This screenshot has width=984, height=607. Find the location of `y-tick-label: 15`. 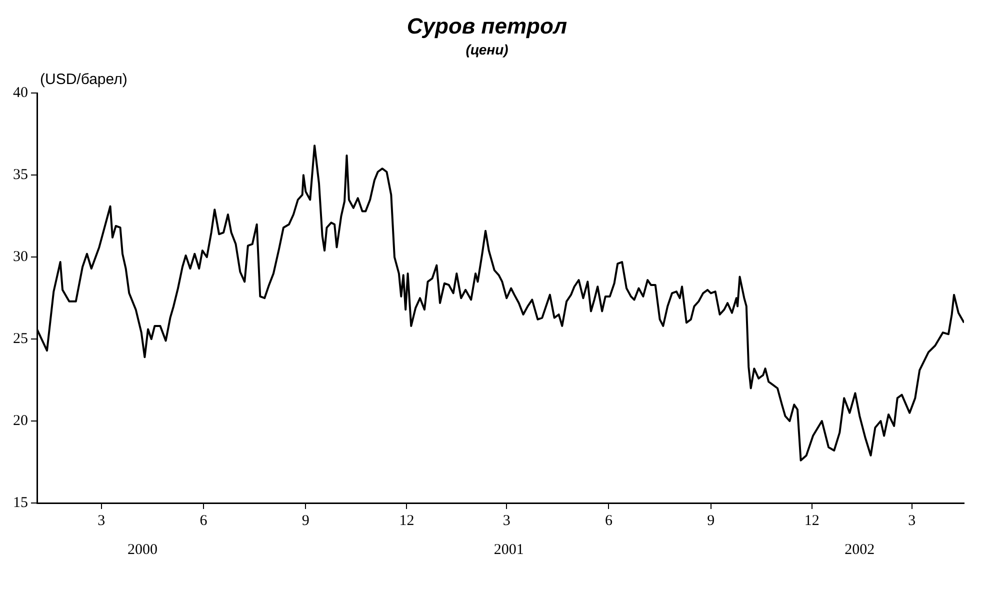

y-tick-label: 15 is located at coordinates (20, 502).